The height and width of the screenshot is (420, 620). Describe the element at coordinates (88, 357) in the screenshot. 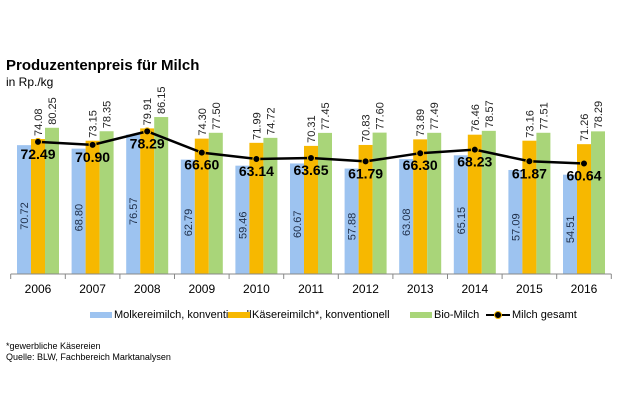

I see `footnote-source: Quelle: BLW, Fachbereich Marktanalysen` at that location.